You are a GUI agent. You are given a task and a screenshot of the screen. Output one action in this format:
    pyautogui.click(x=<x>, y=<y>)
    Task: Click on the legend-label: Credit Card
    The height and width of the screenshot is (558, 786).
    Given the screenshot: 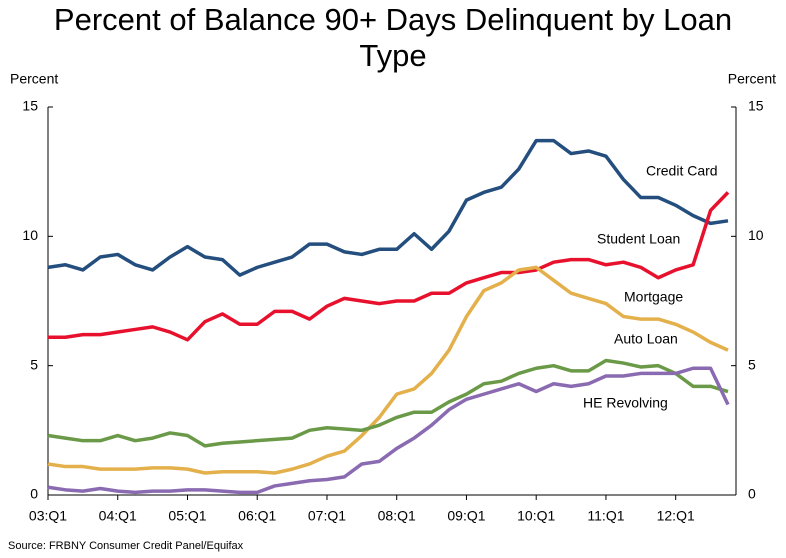 What is the action you would take?
    pyautogui.click(x=682, y=171)
    